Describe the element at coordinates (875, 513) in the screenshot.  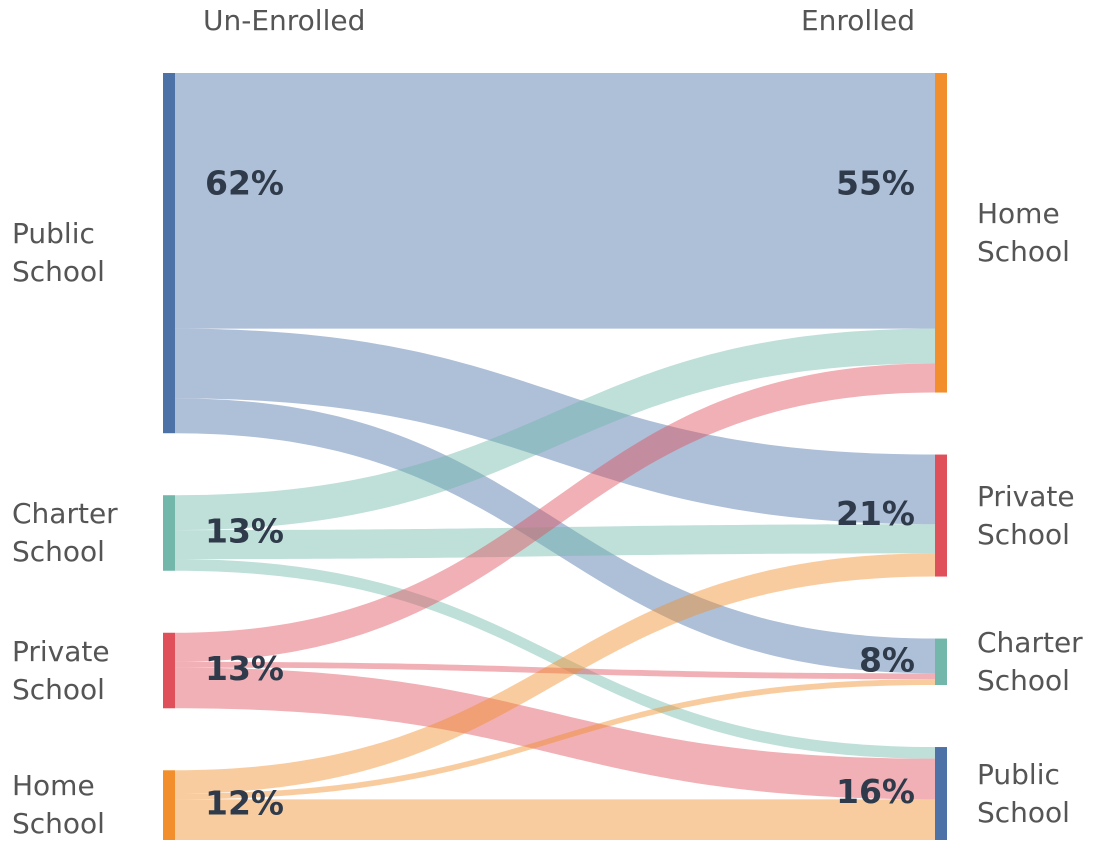
I see `node-value-label: 21%` at that location.